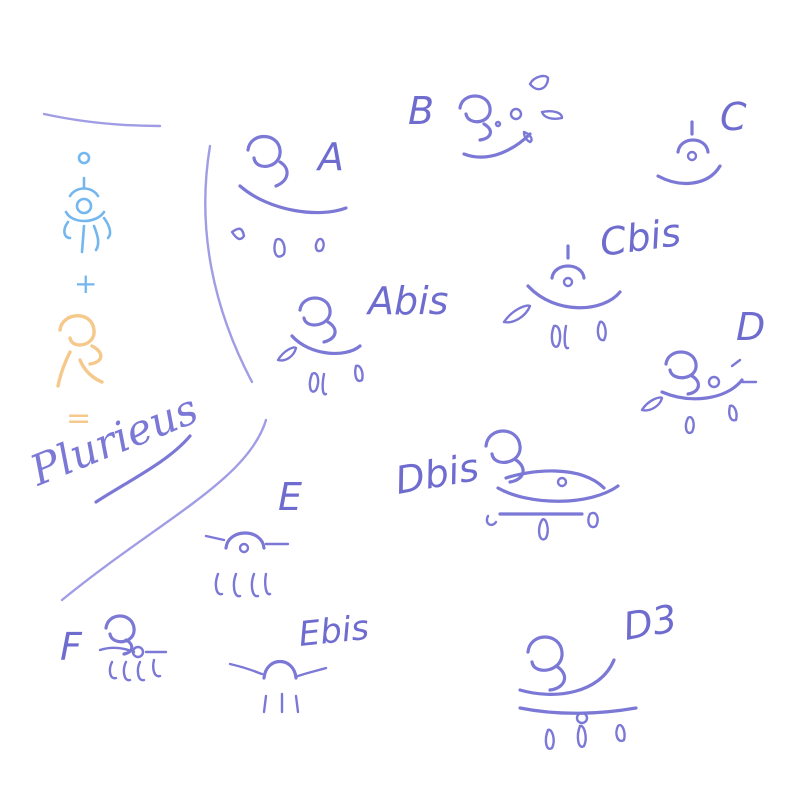  What do you see at coordinates (143, 469) in the screenshot?
I see `legend-word-underline` at bounding box center [143, 469].